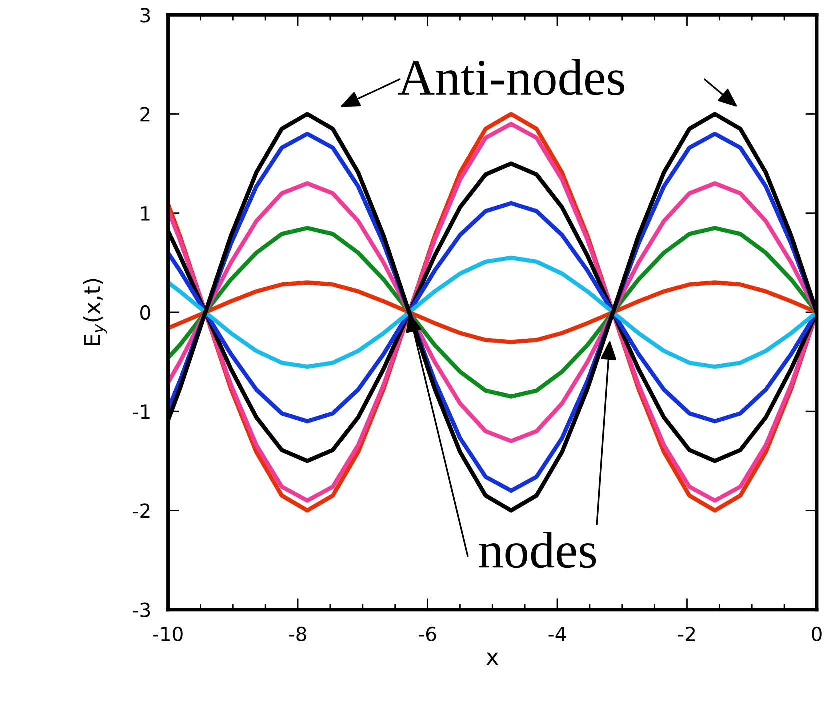 The image size is (829, 720). I want to click on x-tick-label: -8, so click(297, 634).